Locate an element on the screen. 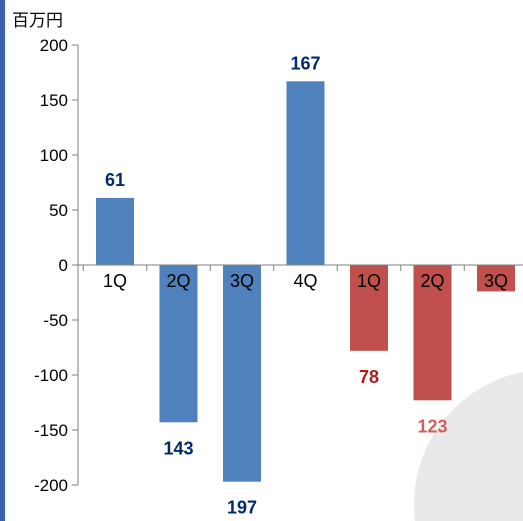  y-tick-label: -200 is located at coordinates (51, 485).